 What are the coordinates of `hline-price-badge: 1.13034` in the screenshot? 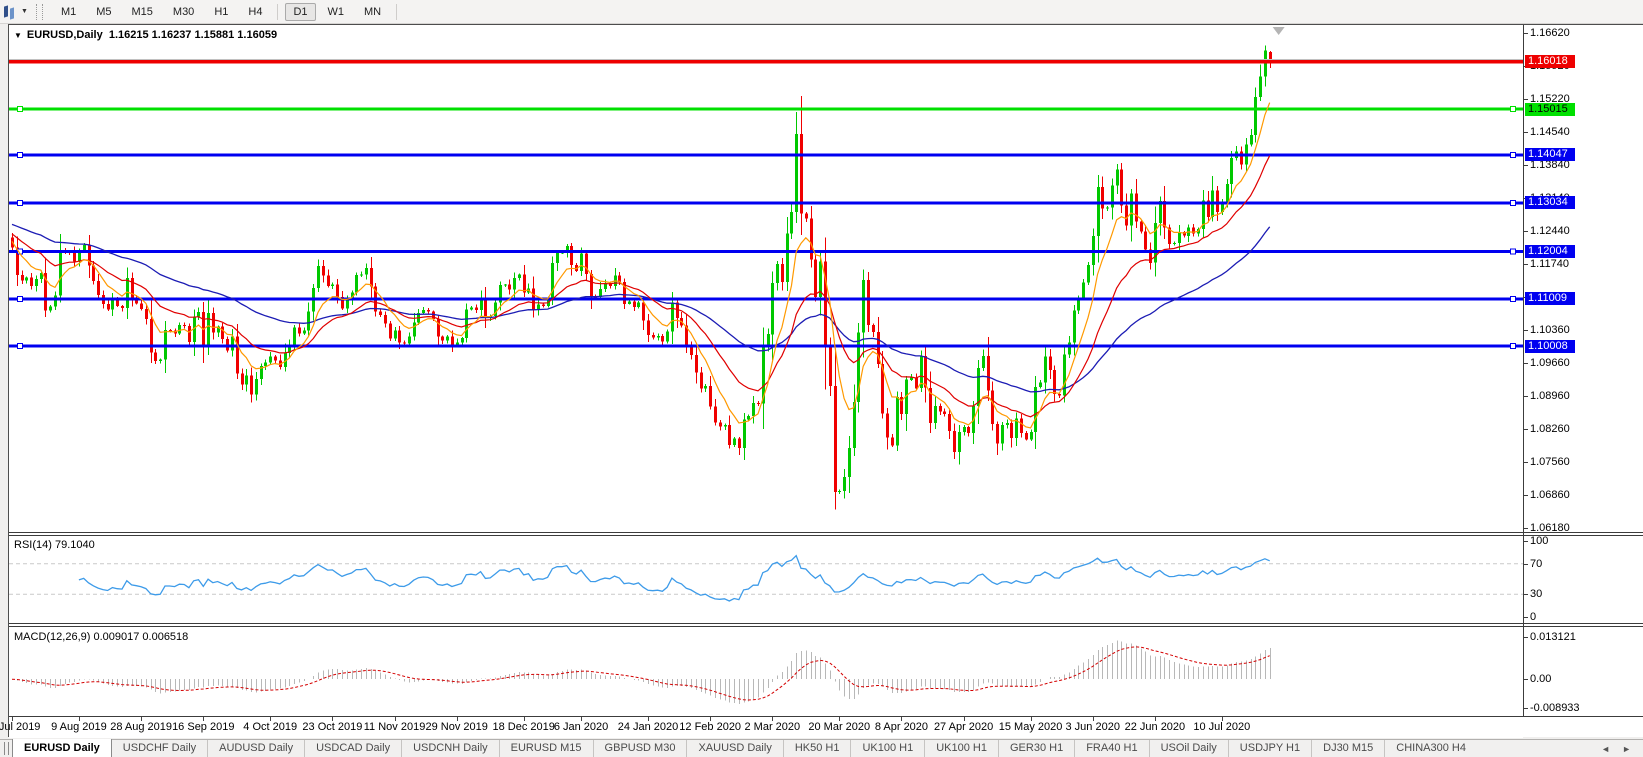 It's located at (1550, 203).